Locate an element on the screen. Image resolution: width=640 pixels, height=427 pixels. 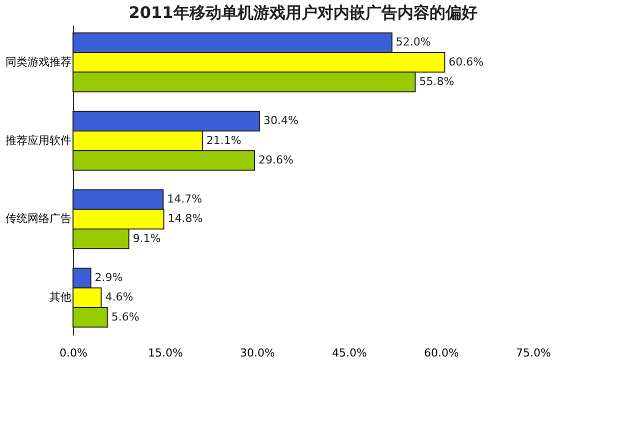
x-tick-label: 75.0% is located at coordinates (533, 353).